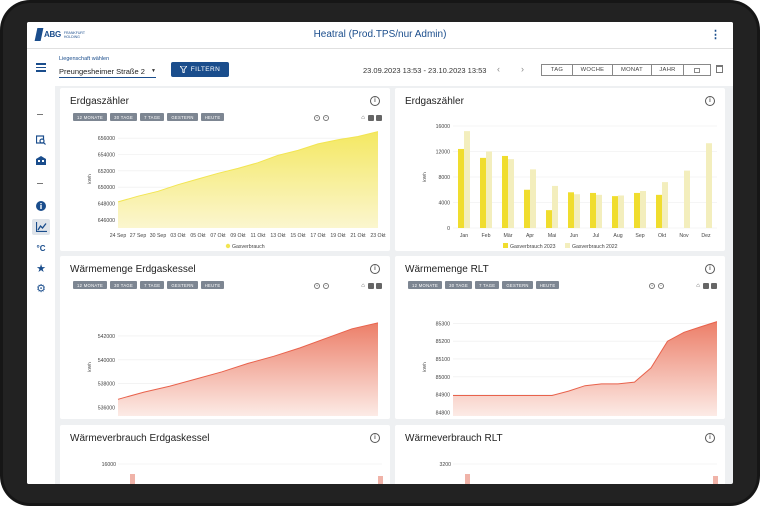  Describe the element at coordinates (140, 438) in the screenshot. I see `card-title: Wärmeverbrauch Erdgaskessel` at that location.